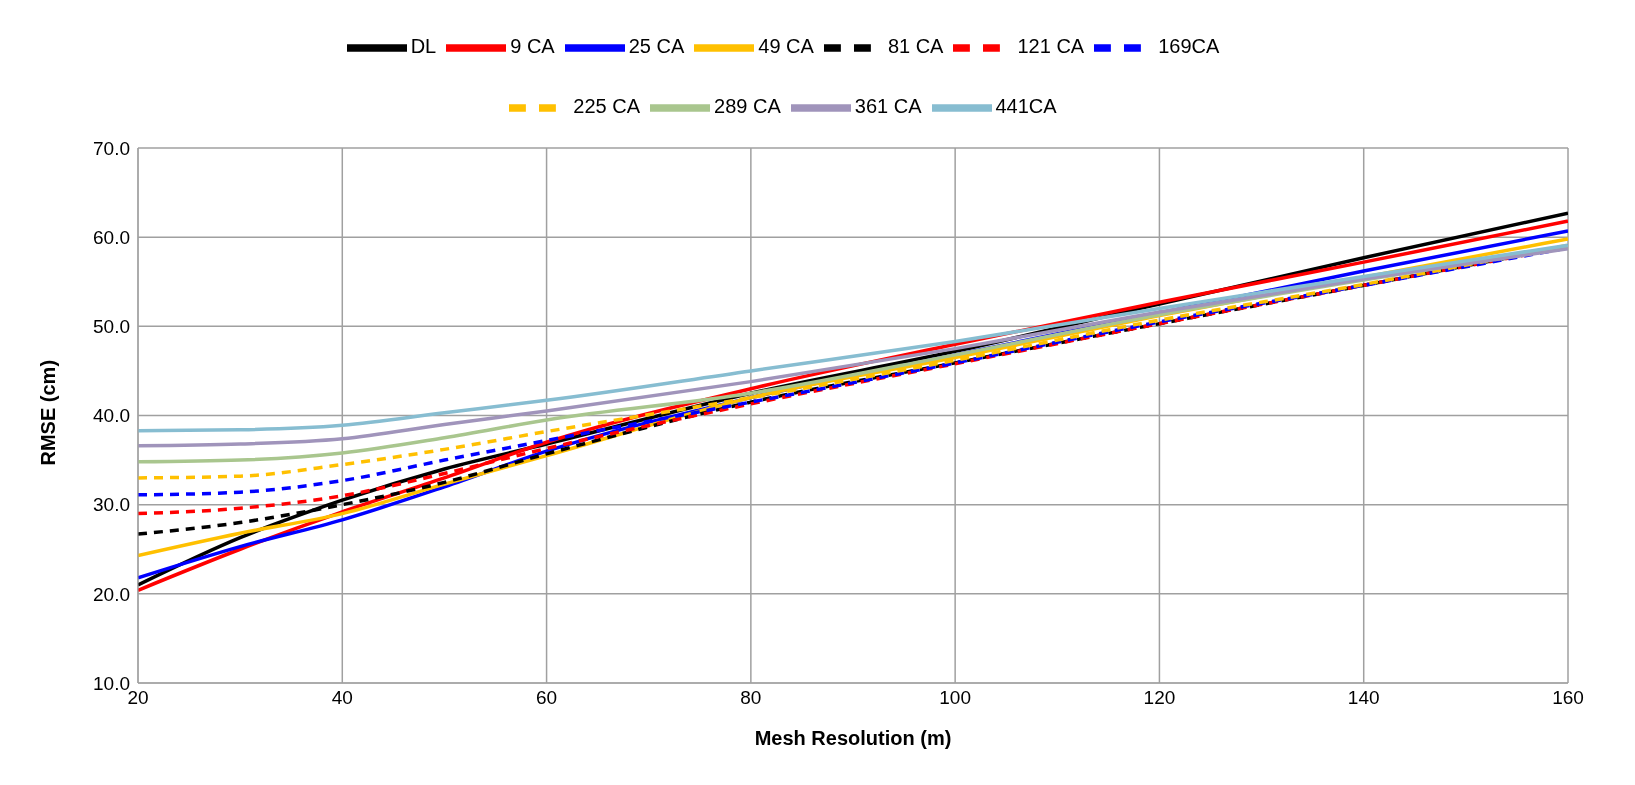 The width and height of the screenshot is (1635, 785). I want to click on x-tick-label: 60, so click(547, 698).